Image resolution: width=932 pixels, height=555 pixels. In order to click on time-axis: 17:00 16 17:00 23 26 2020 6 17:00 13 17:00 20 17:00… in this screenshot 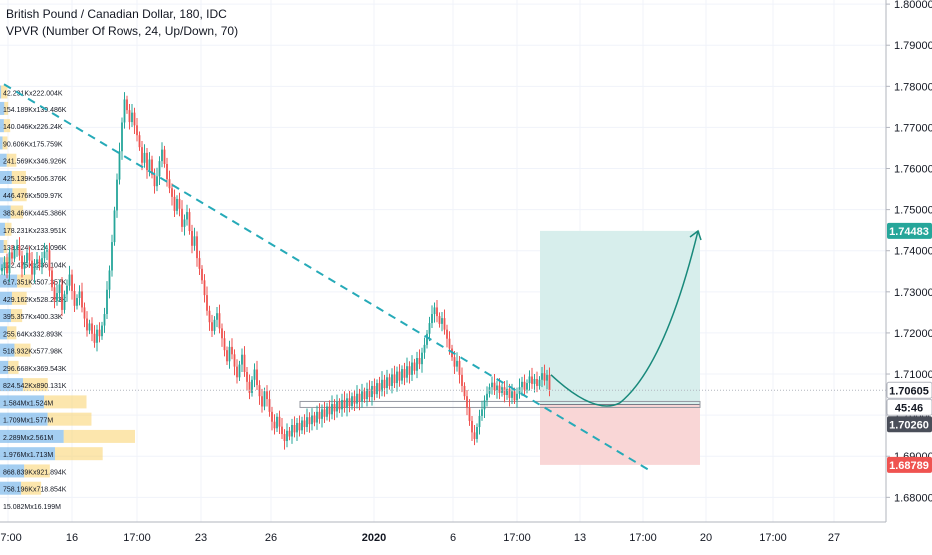, I will do `click(443, 532)`.